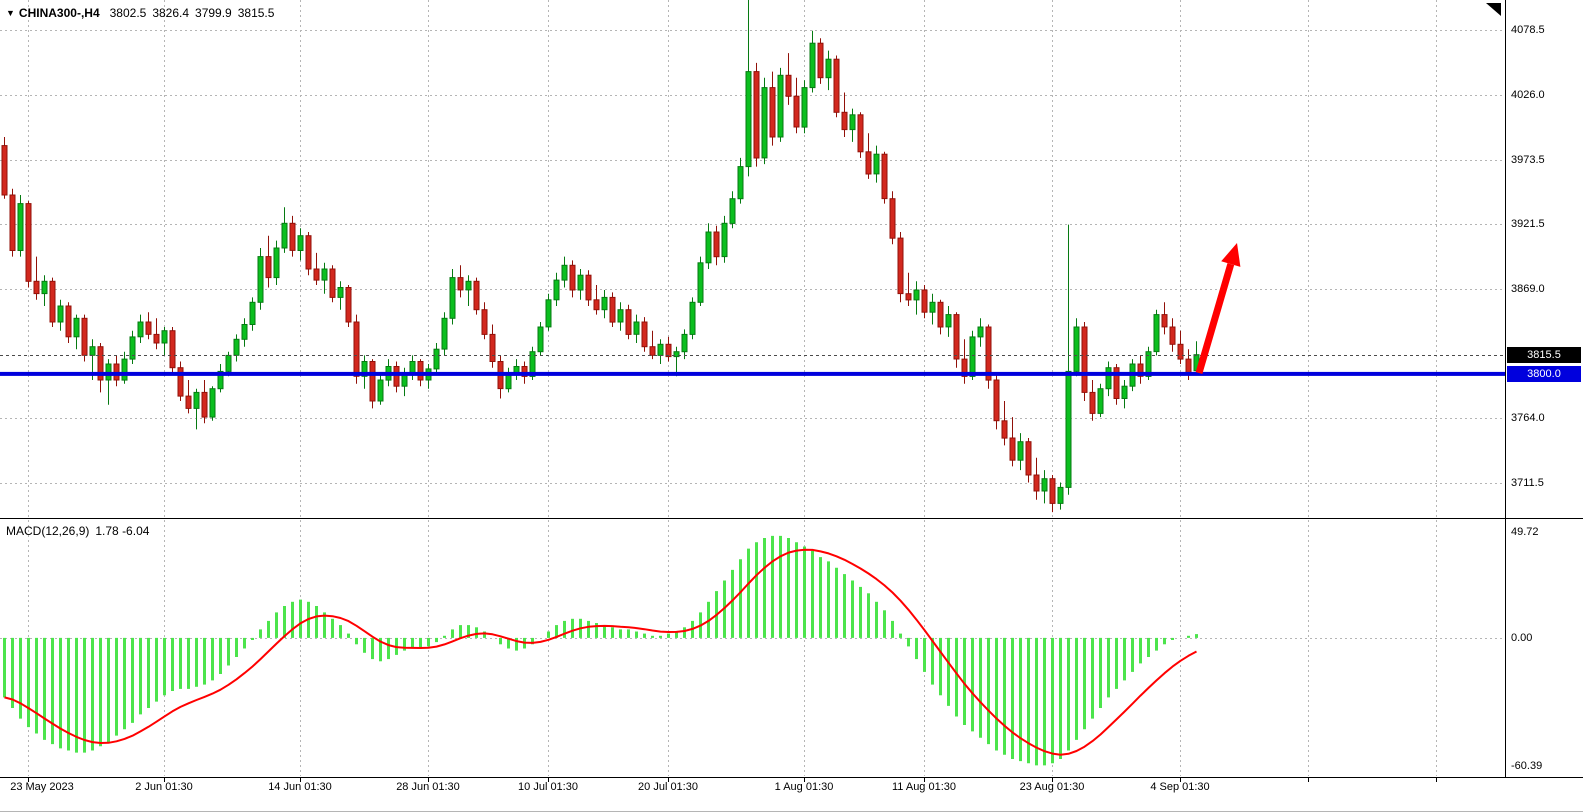  Describe the element at coordinates (1528, 224) in the screenshot. I see `price-axis-label: 3921.5` at that location.